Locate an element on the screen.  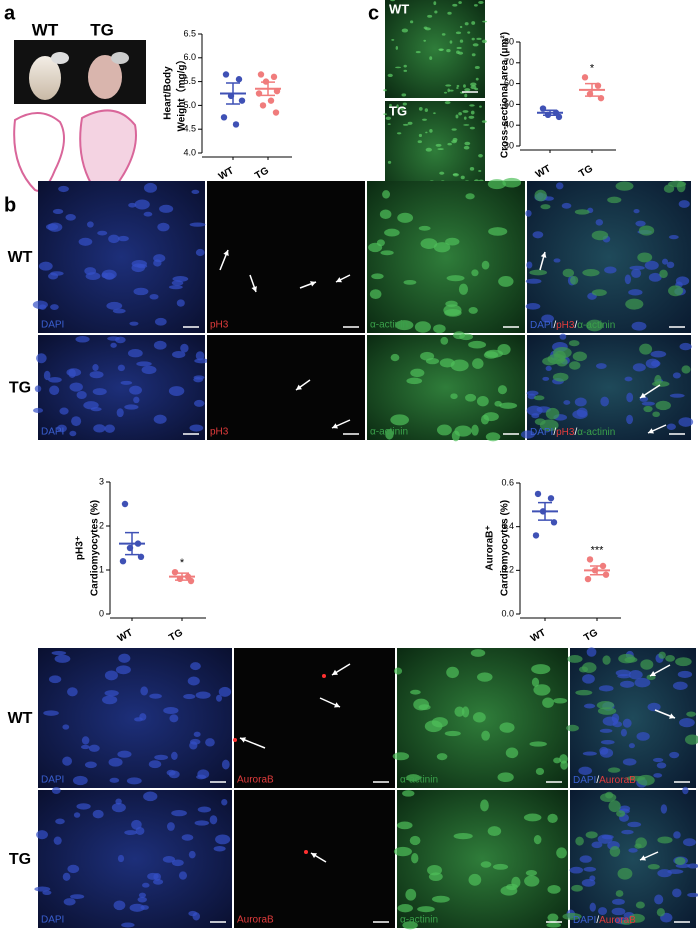
y-tick-label: 50 is located at coordinates (509, 104).